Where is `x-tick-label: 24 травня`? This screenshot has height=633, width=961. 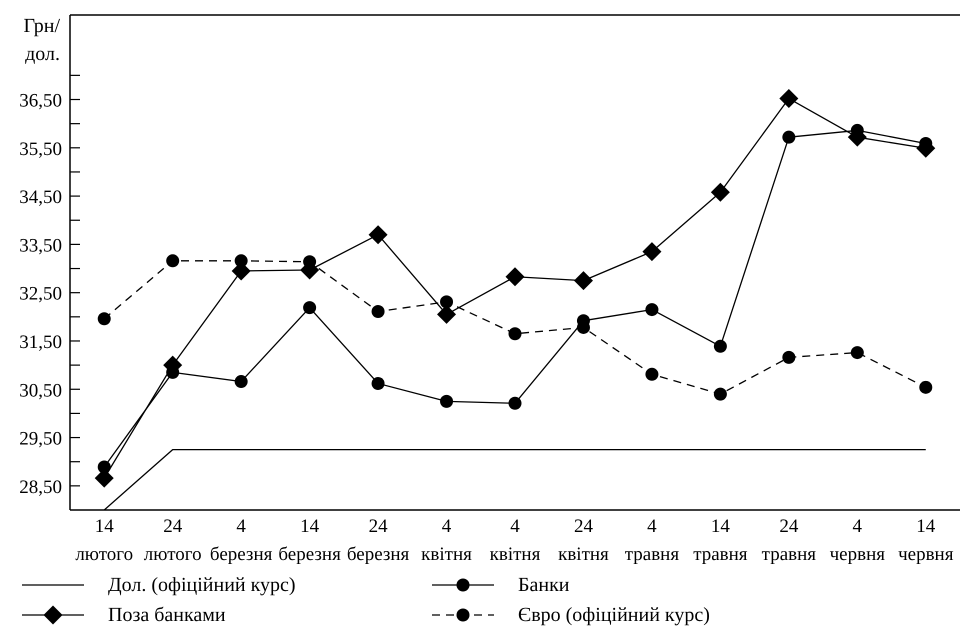 x-tick-label: 24 травня is located at coordinates (789, 540).